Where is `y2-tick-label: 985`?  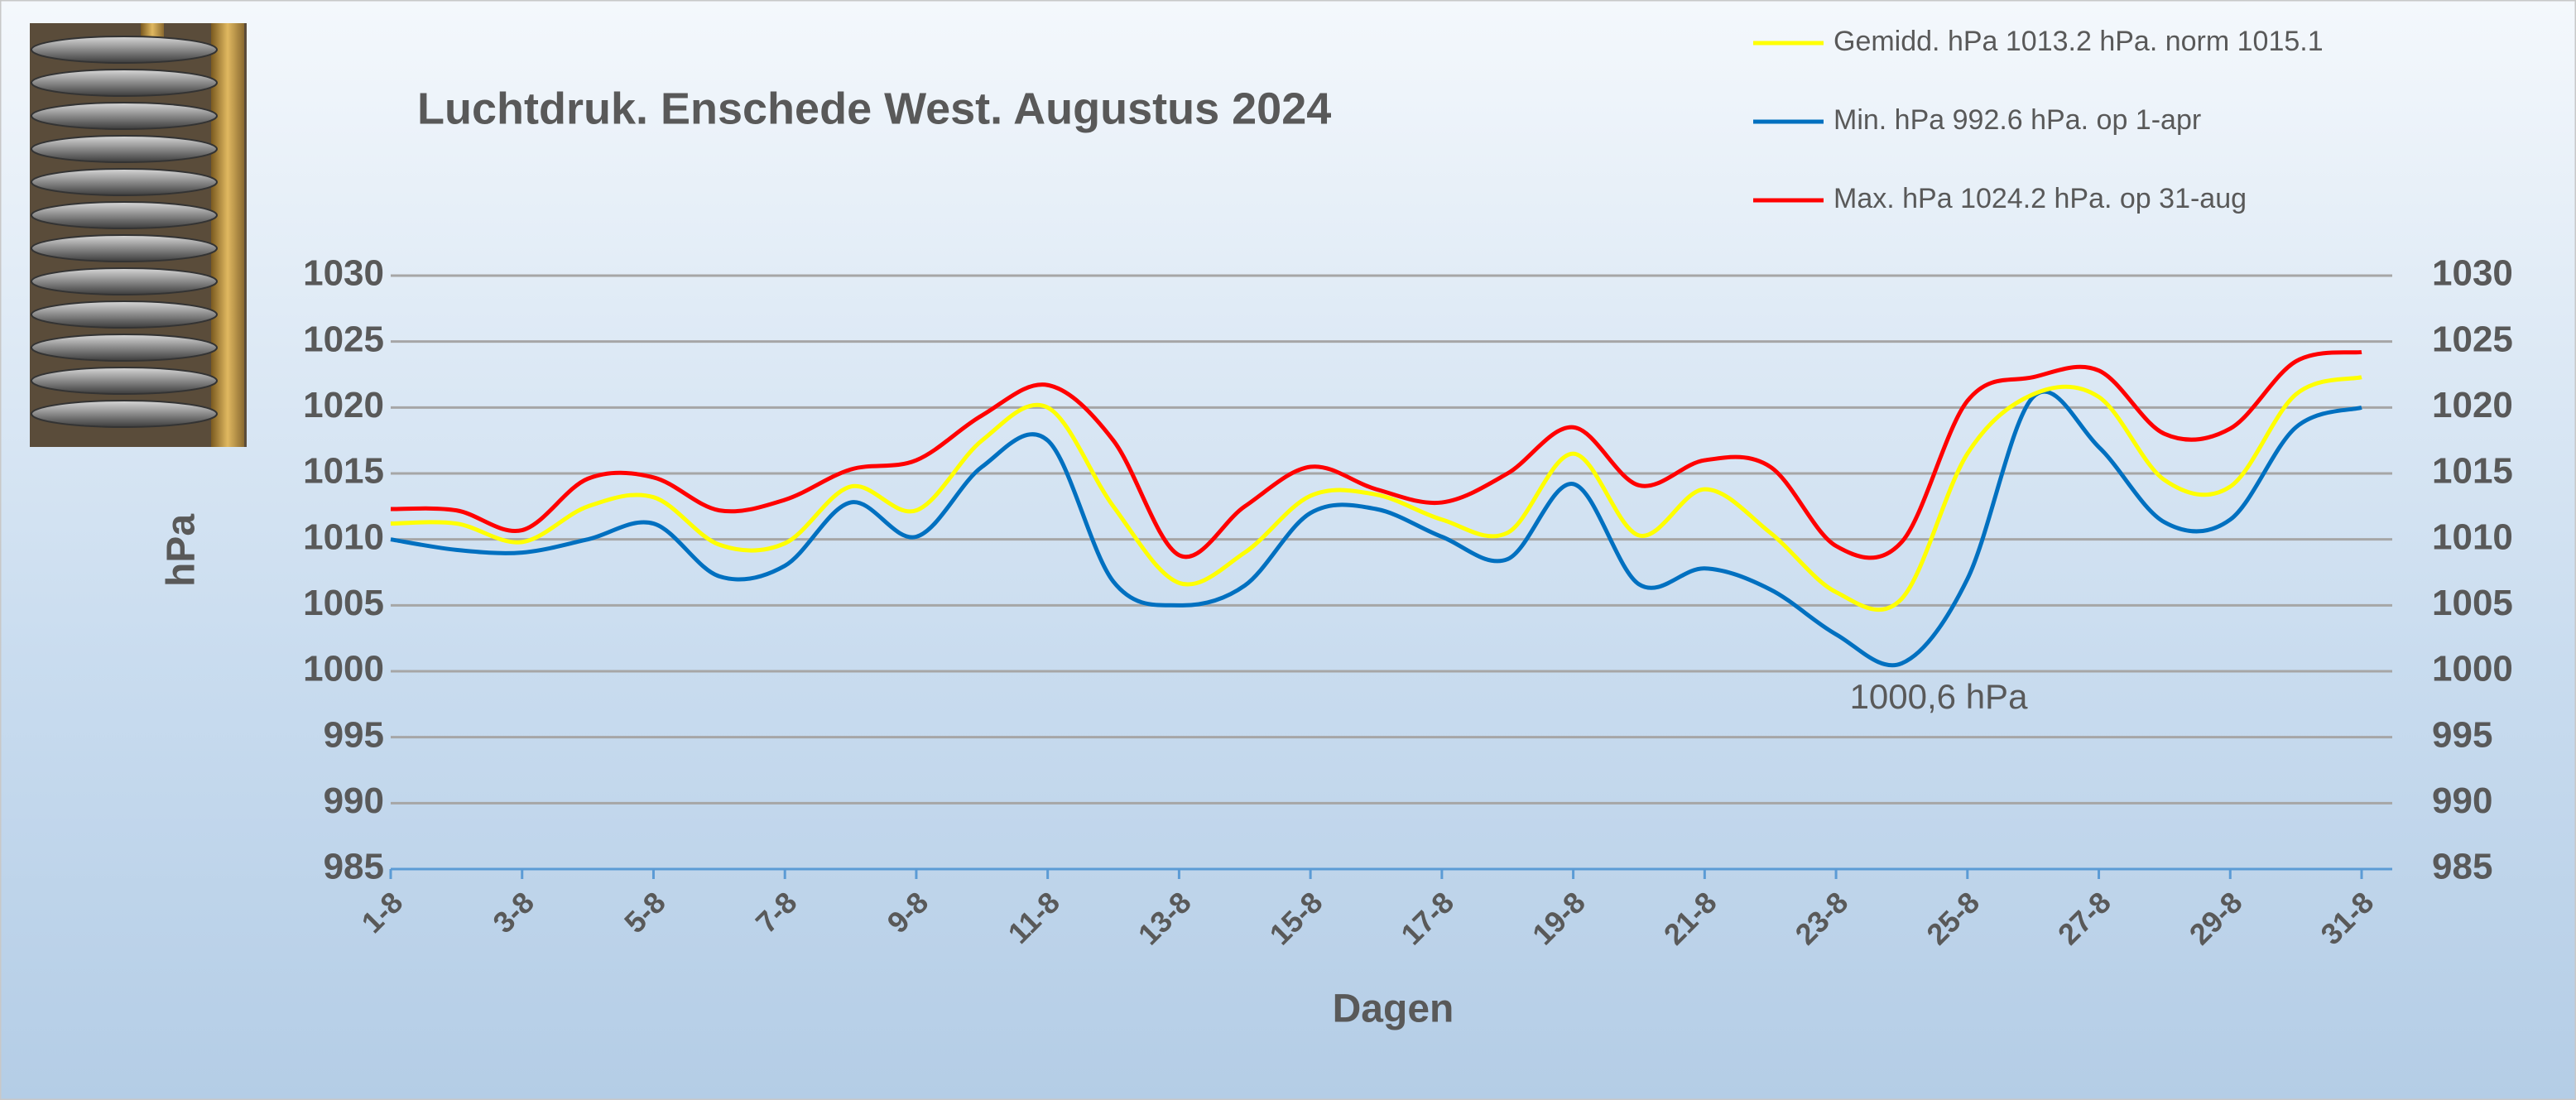 y2-tick-label: 985 is located at coordinates (2462, 867).